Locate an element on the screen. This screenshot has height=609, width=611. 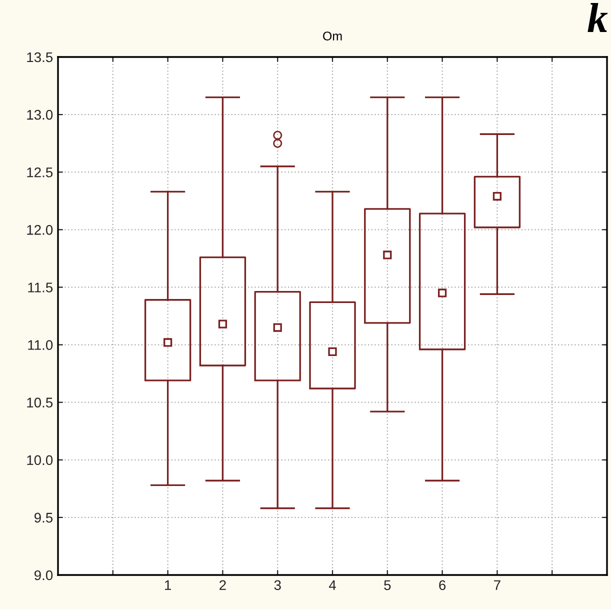
y-tick-label: 9.0 is located at coordinates (43, 575).